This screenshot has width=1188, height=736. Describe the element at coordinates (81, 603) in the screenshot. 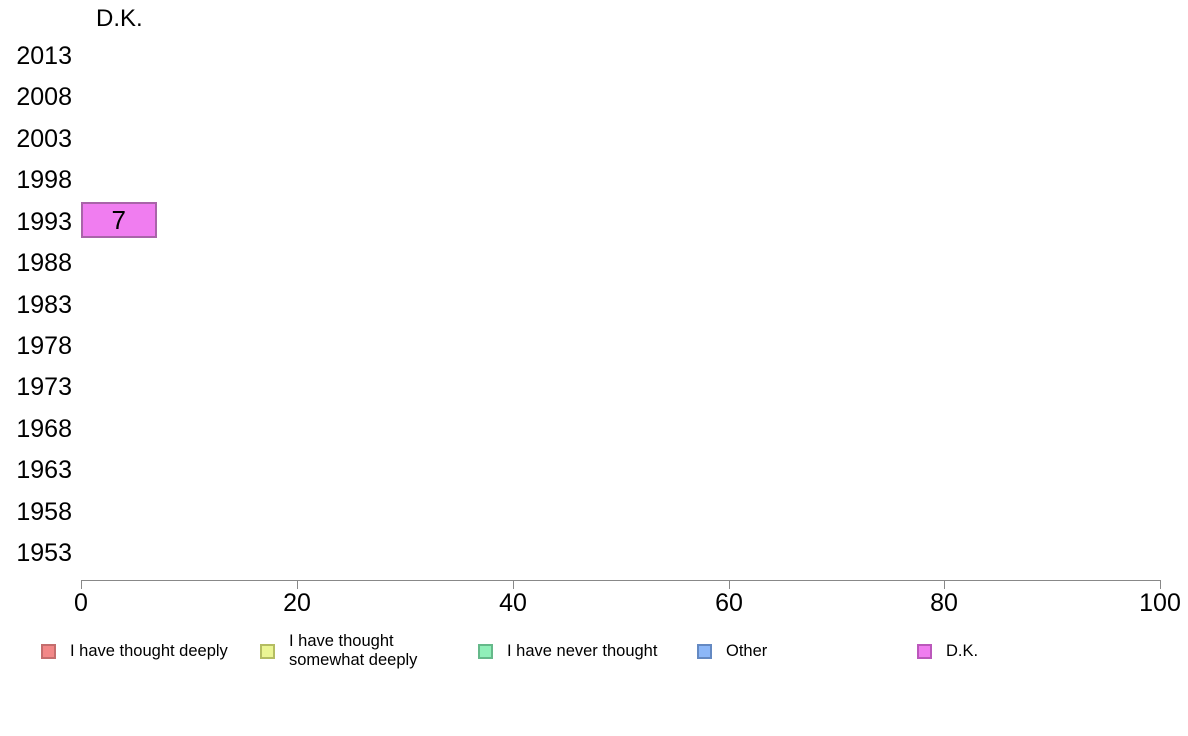

I see `x-tick-label-0: 0` at that location.